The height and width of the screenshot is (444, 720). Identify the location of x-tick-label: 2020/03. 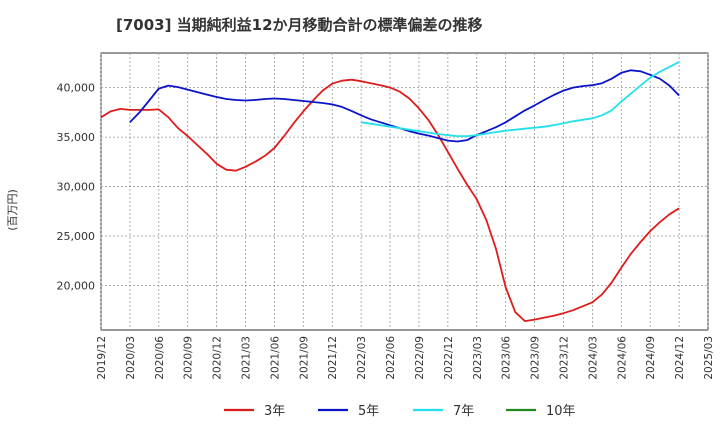
(131, 358).